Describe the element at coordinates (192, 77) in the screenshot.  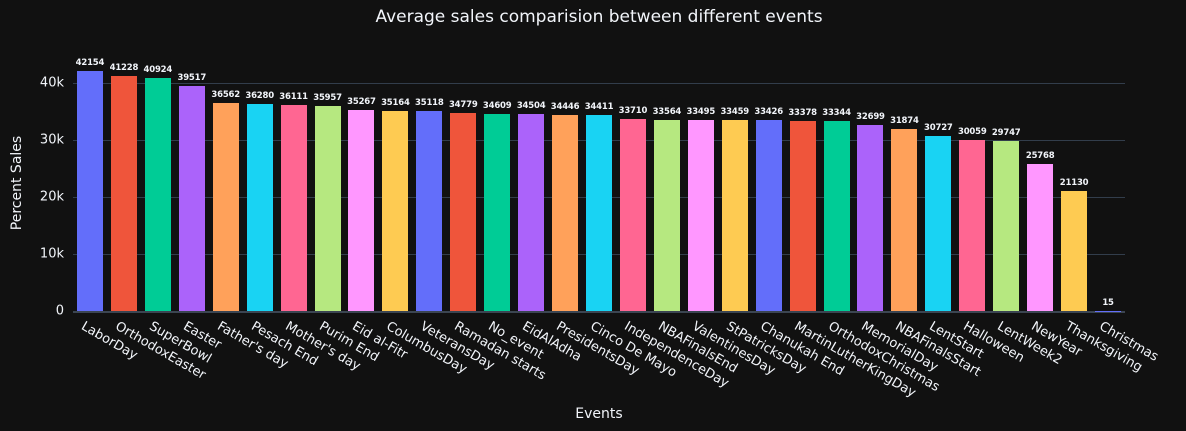
I see `bar-value-label: 39517` at that location.